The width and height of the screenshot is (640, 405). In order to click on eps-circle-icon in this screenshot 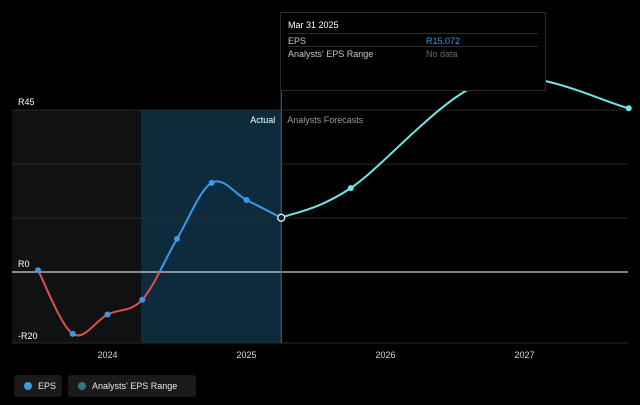, I will do `click(28, 386)`.